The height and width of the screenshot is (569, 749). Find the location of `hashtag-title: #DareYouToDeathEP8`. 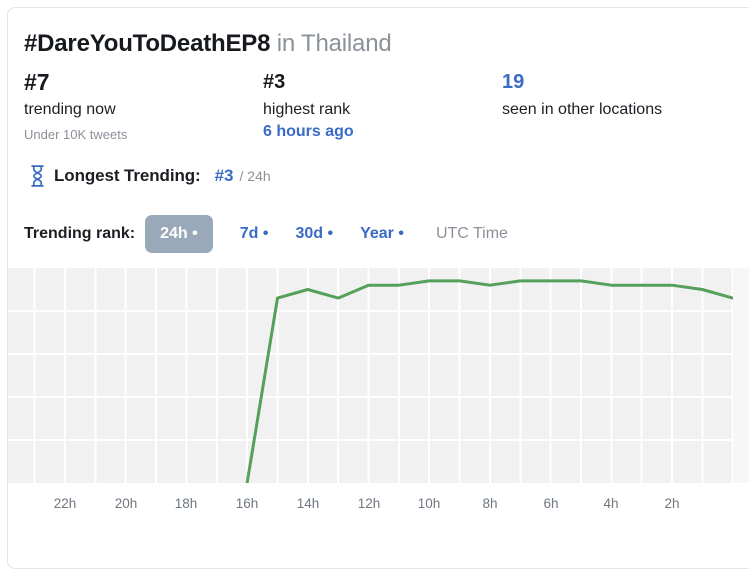

hashtag-title: #DareYouToDeathEP8 is located at coordinates (147, 43).